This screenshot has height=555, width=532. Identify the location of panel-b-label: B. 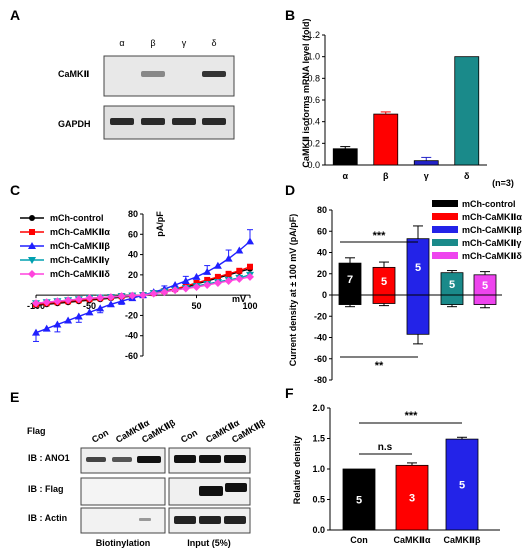
(290, 15).